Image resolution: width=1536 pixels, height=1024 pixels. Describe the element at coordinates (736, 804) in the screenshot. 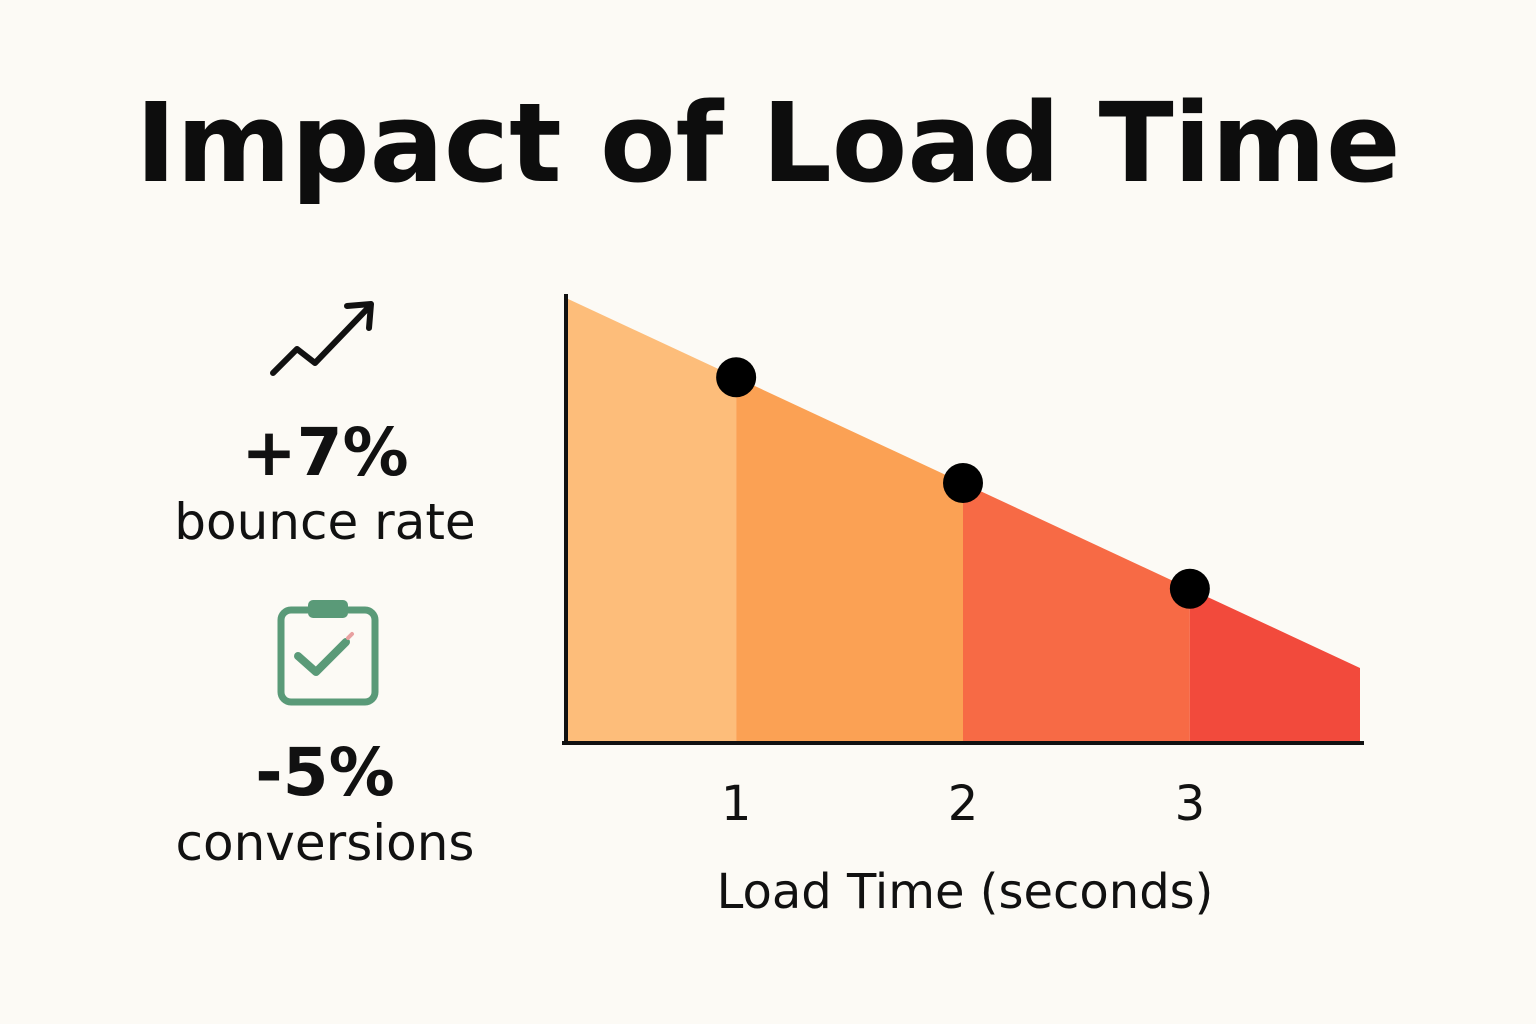

I see `x-tick-label: 1` at that location.